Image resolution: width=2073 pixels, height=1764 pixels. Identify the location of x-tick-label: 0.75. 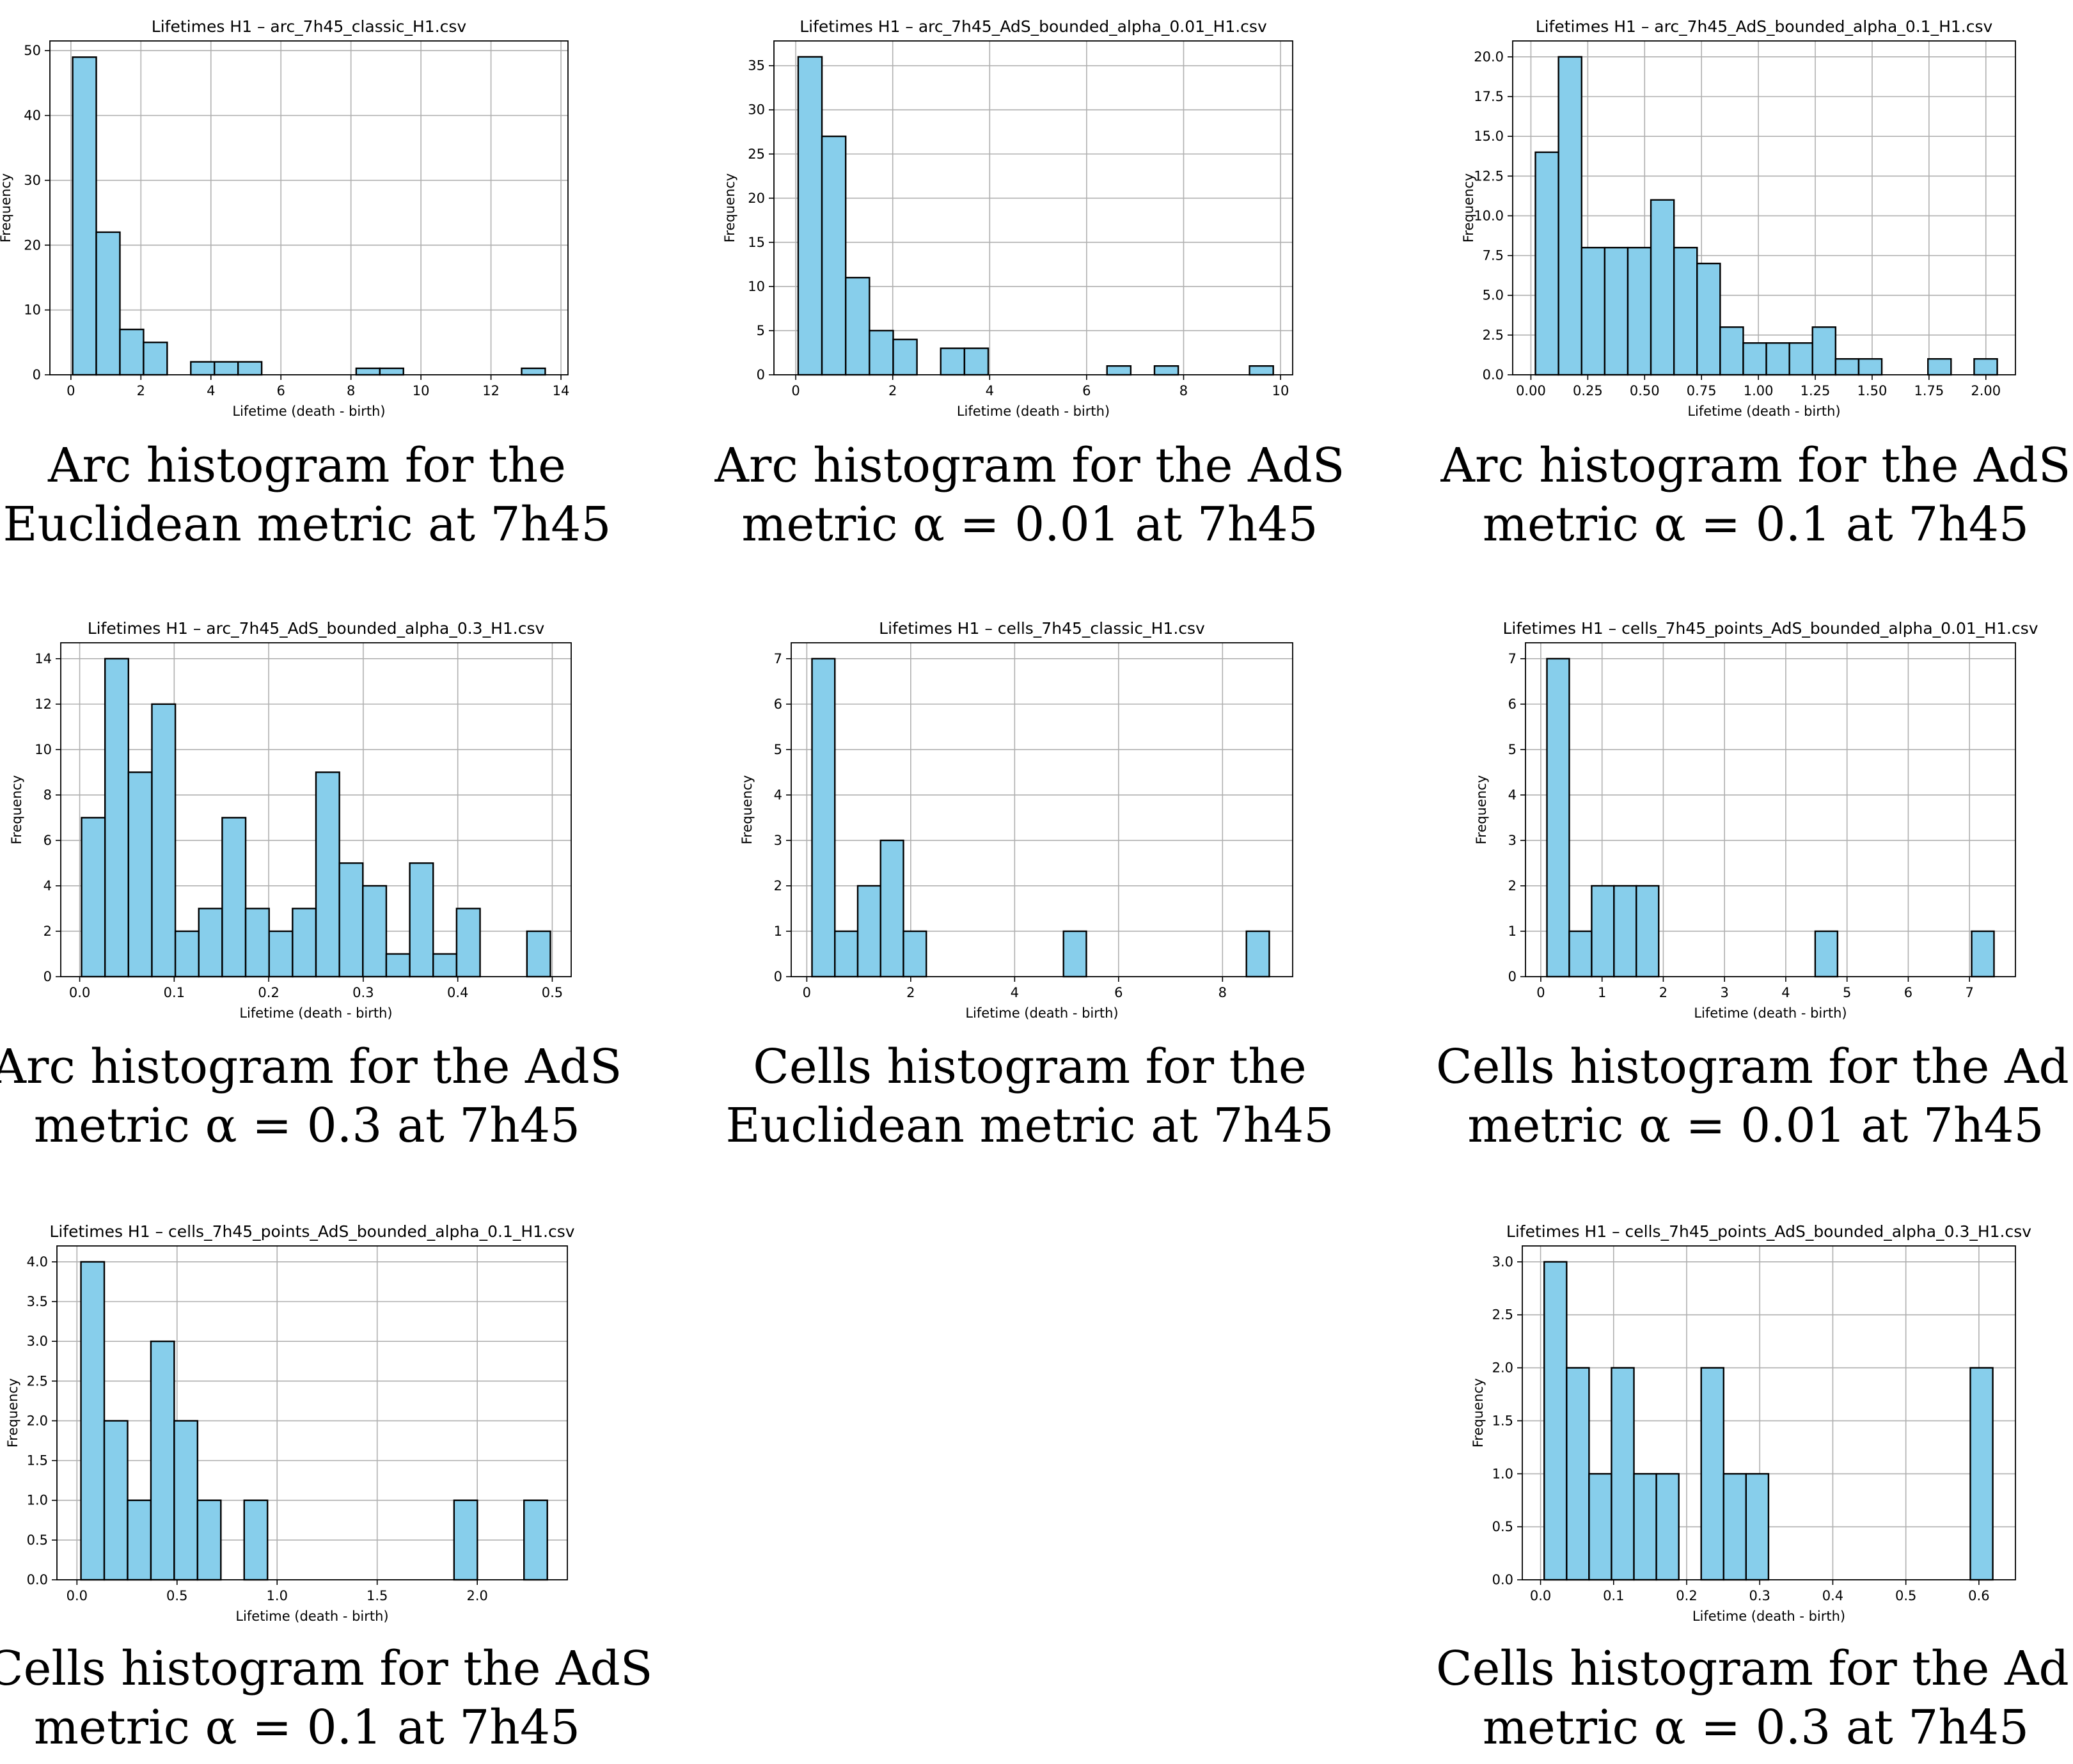
(1702, 391).